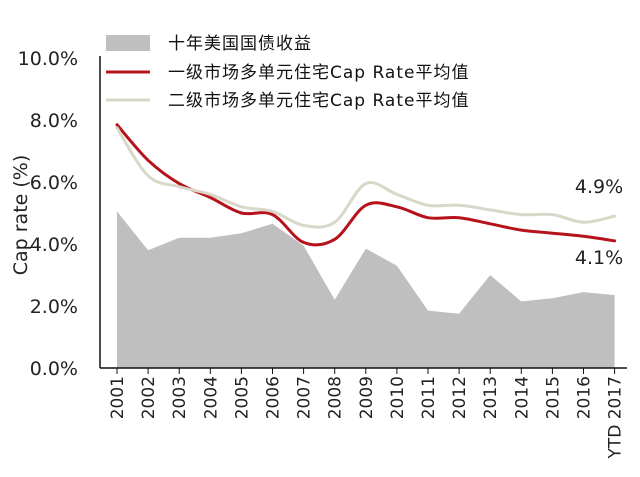  What do you see at coordinates (367, 397) in the screenshot?
I see `x-tick-label: 2009` at bounding box center [367, 397].